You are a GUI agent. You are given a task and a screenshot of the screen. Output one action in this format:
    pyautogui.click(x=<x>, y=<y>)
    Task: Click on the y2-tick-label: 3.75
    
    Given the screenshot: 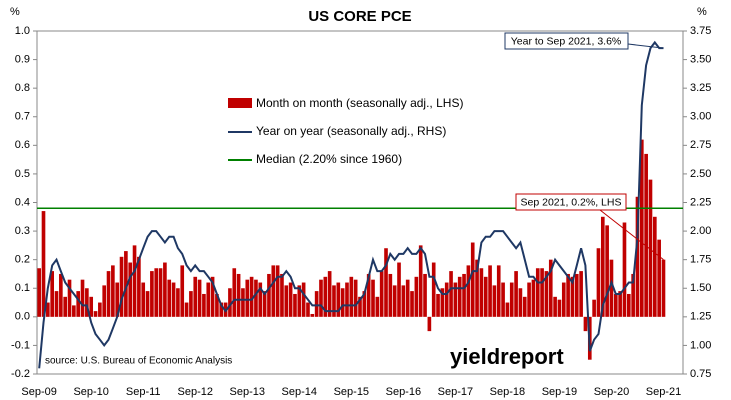 What is the action you would take?
    pyautogui.click(x=700, y=31)
    